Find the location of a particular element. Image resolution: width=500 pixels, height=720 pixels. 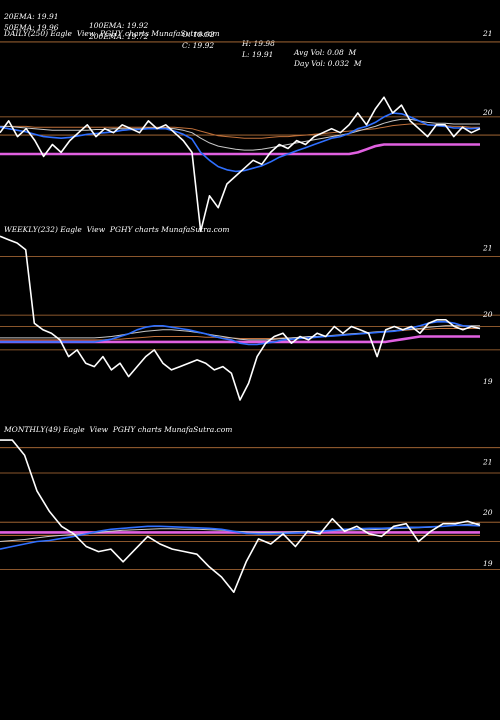

day-volume-readout: Day Vol: 0.032 M is located at coordinates (328, 63).